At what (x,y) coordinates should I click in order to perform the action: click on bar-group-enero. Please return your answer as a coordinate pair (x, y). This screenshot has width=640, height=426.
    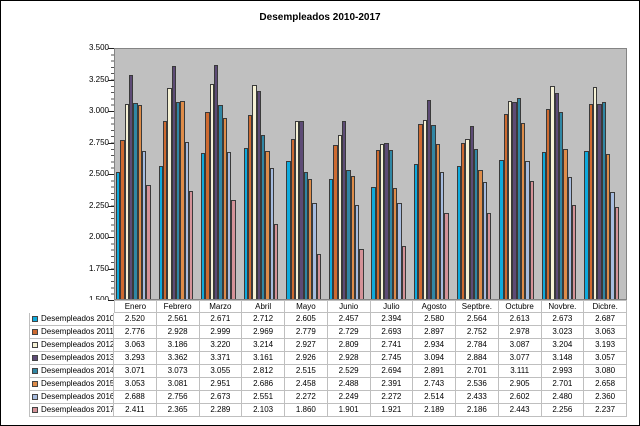
    Looking at the image, I should click on (136, 174).